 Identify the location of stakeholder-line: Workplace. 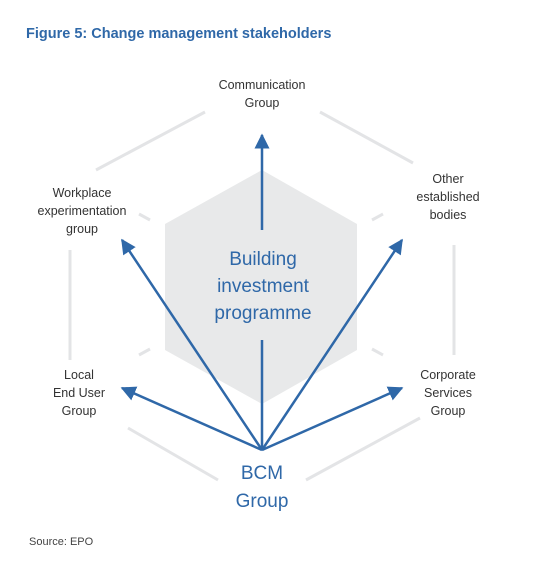
(82, 193).